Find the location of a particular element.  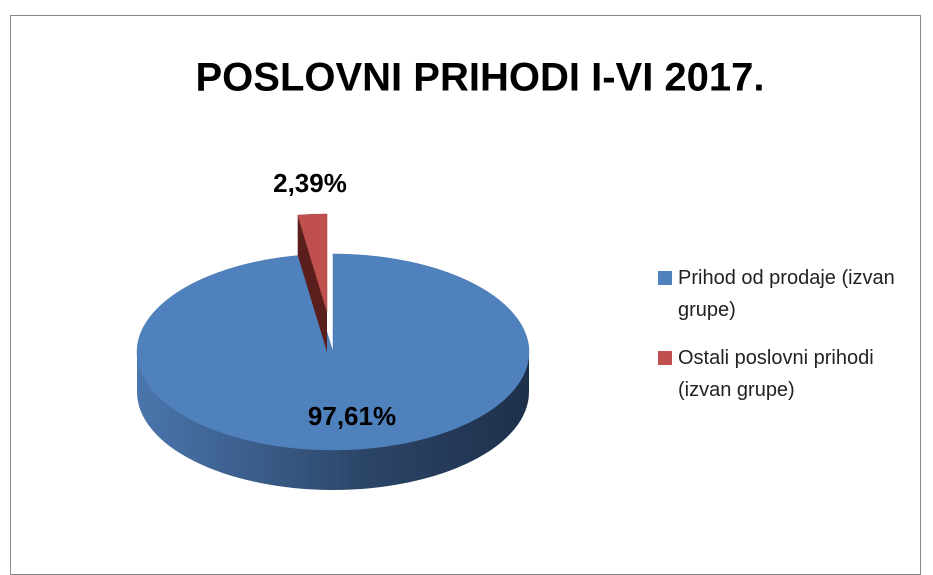

legend-label: Prihod od prodaje (izvan grupe) is located at coordinates (786, 294).